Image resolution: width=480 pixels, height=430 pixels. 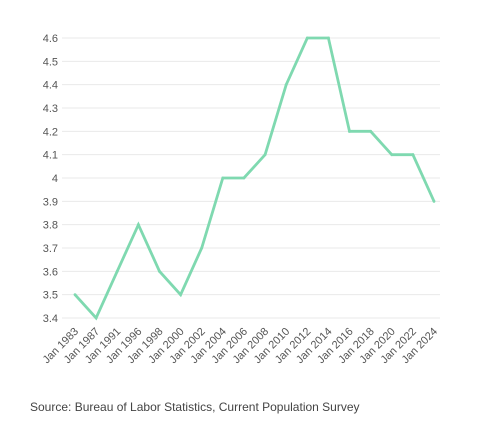 What do you see at coordinates (50, 62) in the screenshot?
I see `y-tick-label: 4.5` at bounding box center [50, 62].